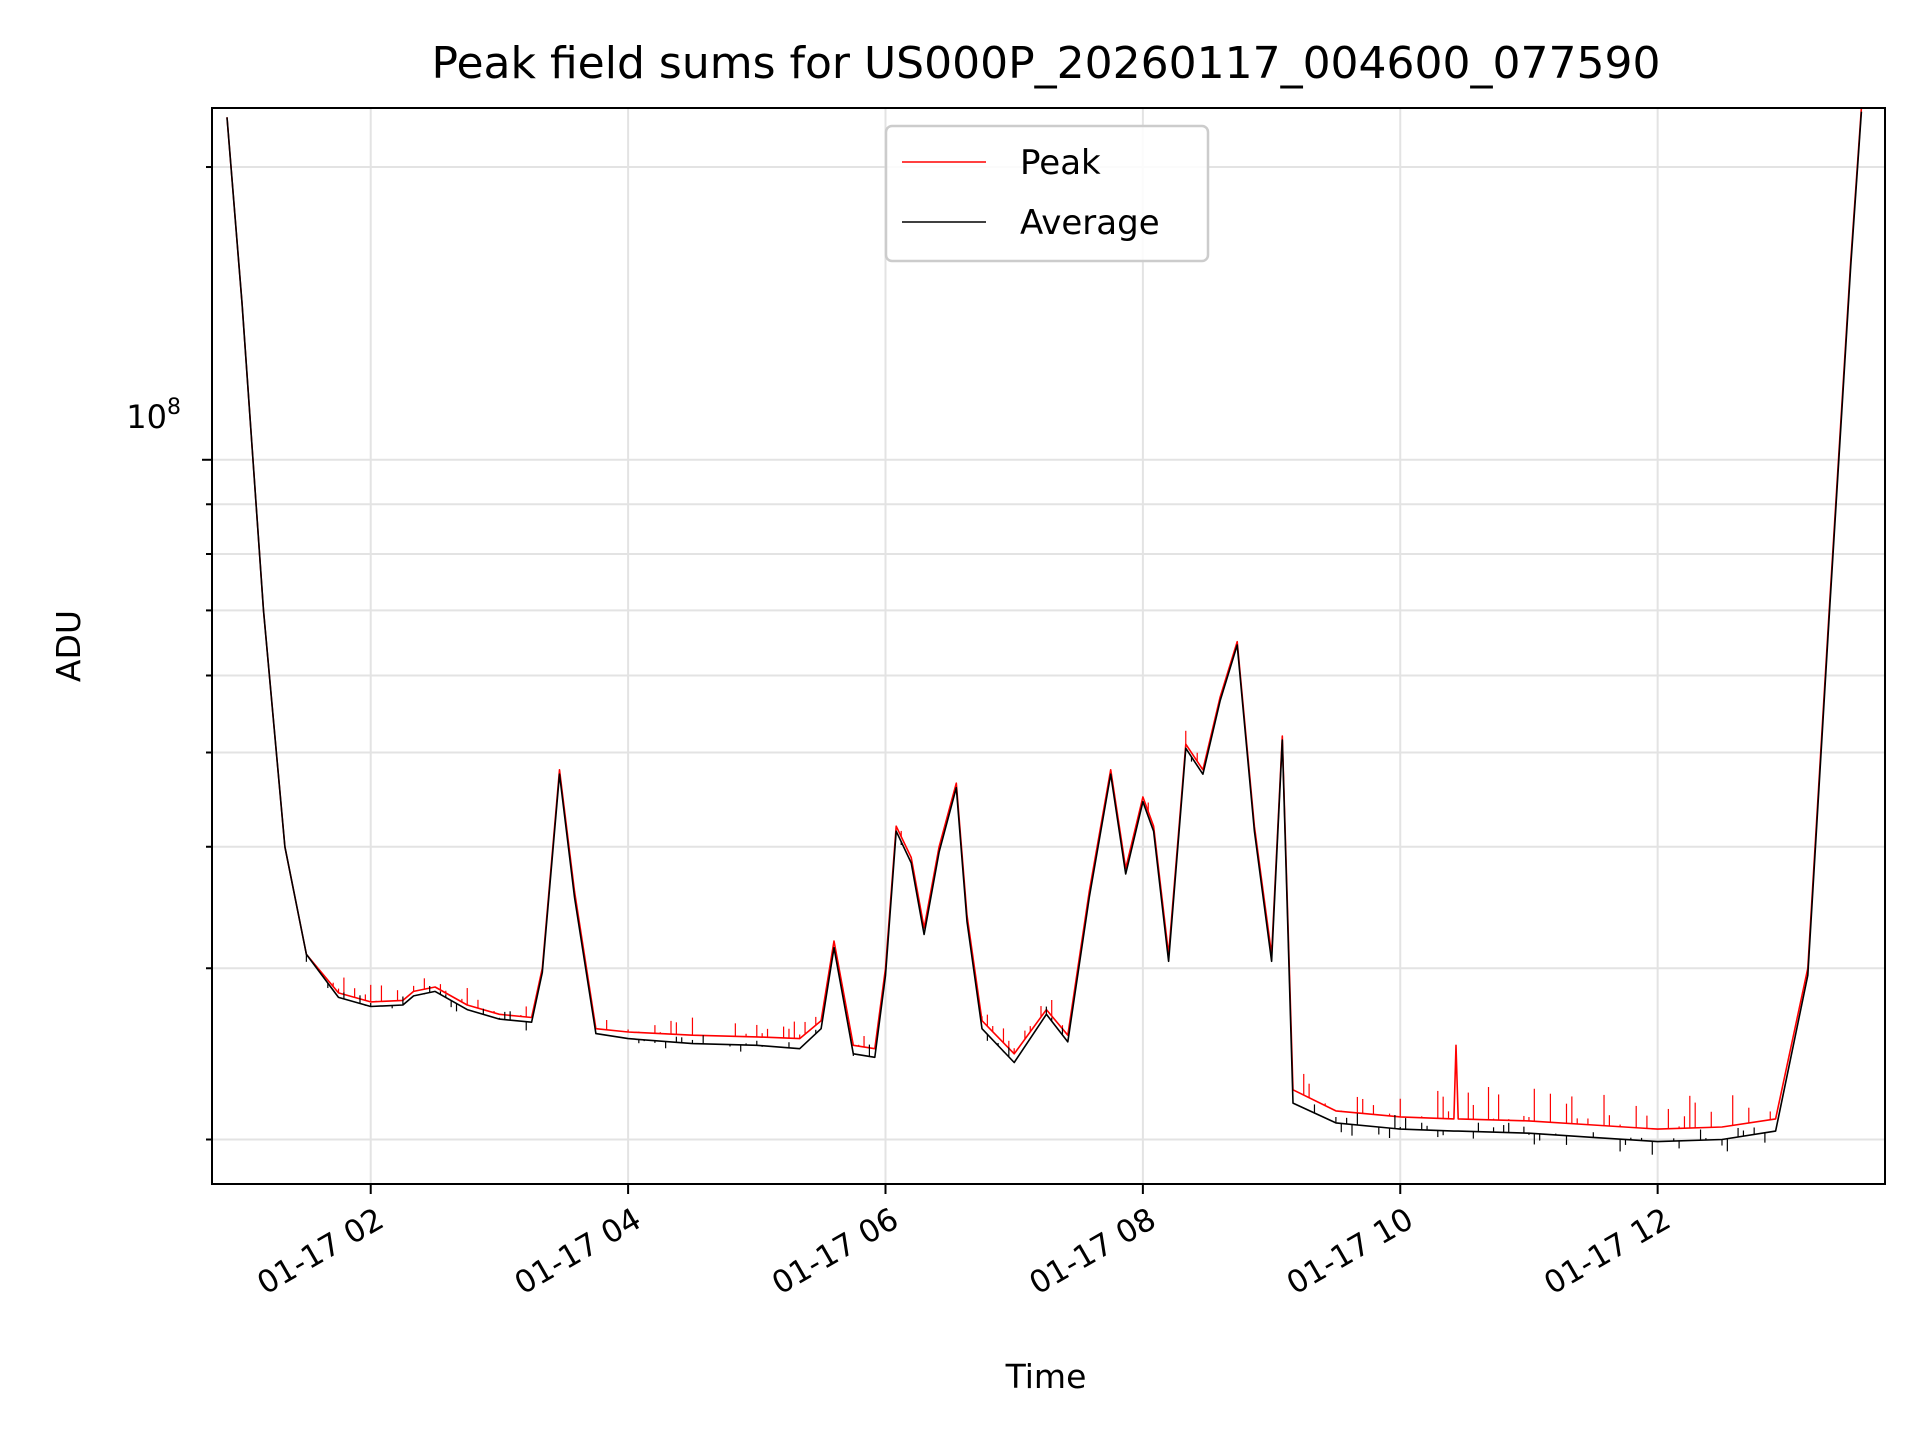 The height and width of the screenshot is (1444, 1920). What do you see at coordinates (146, 417) in the screenshot?
I see `y-tick-base: 10` at bounding box center [146, 417].